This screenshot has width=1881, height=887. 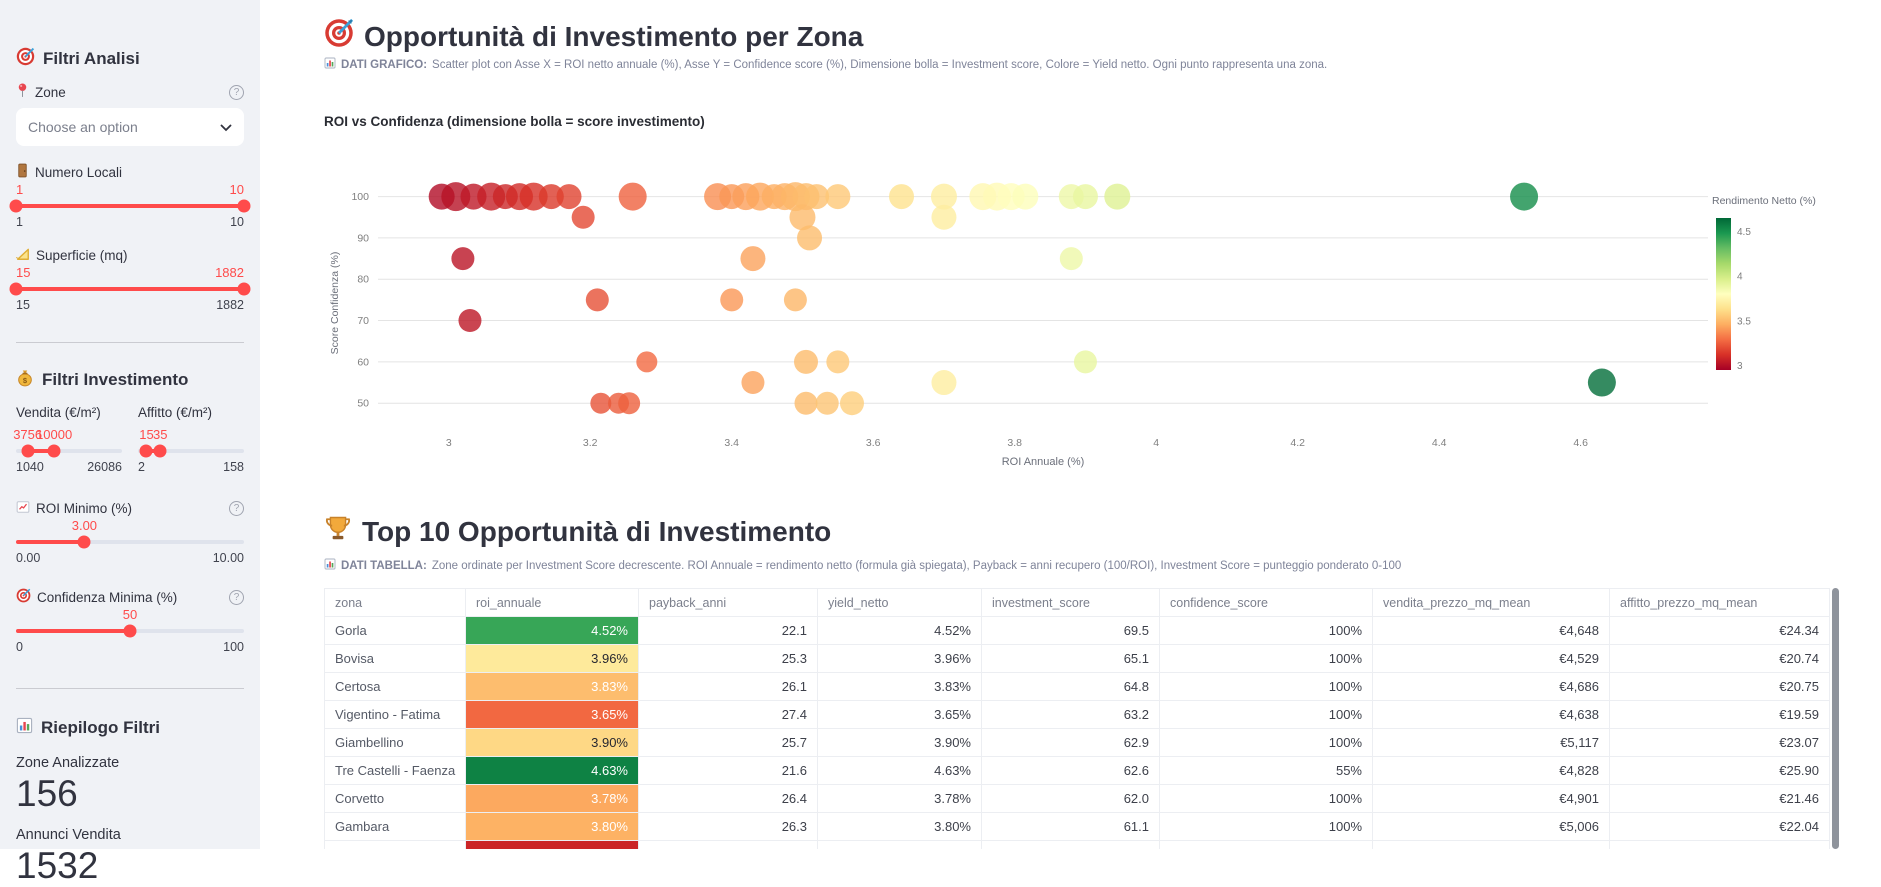 What do you see at coordinates (330, 64) in the screenshot?
I see `bar-chart-icon` at bounding box center [330, 64].